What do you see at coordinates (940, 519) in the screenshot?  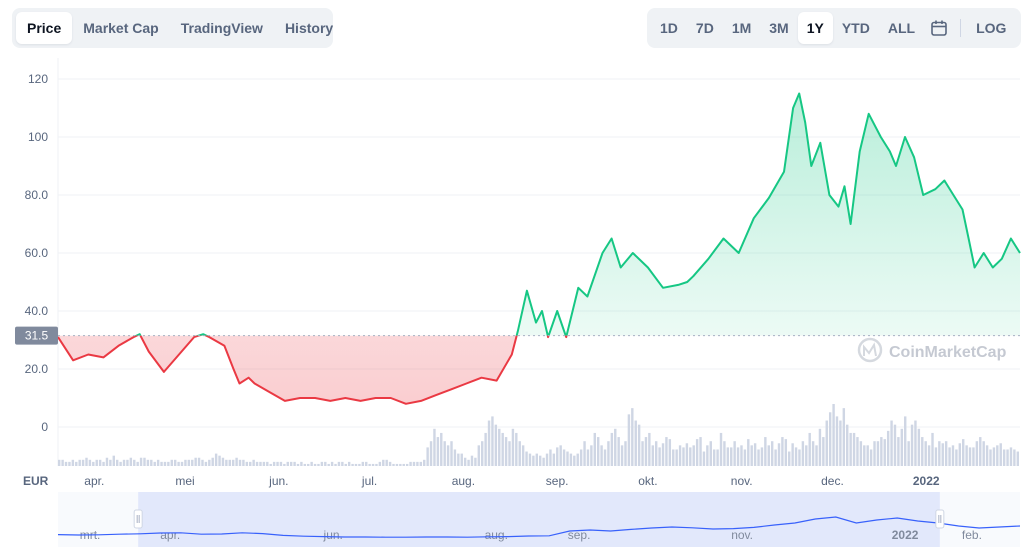 I see `navigator-handle-right` at bounding box center [940, 519].